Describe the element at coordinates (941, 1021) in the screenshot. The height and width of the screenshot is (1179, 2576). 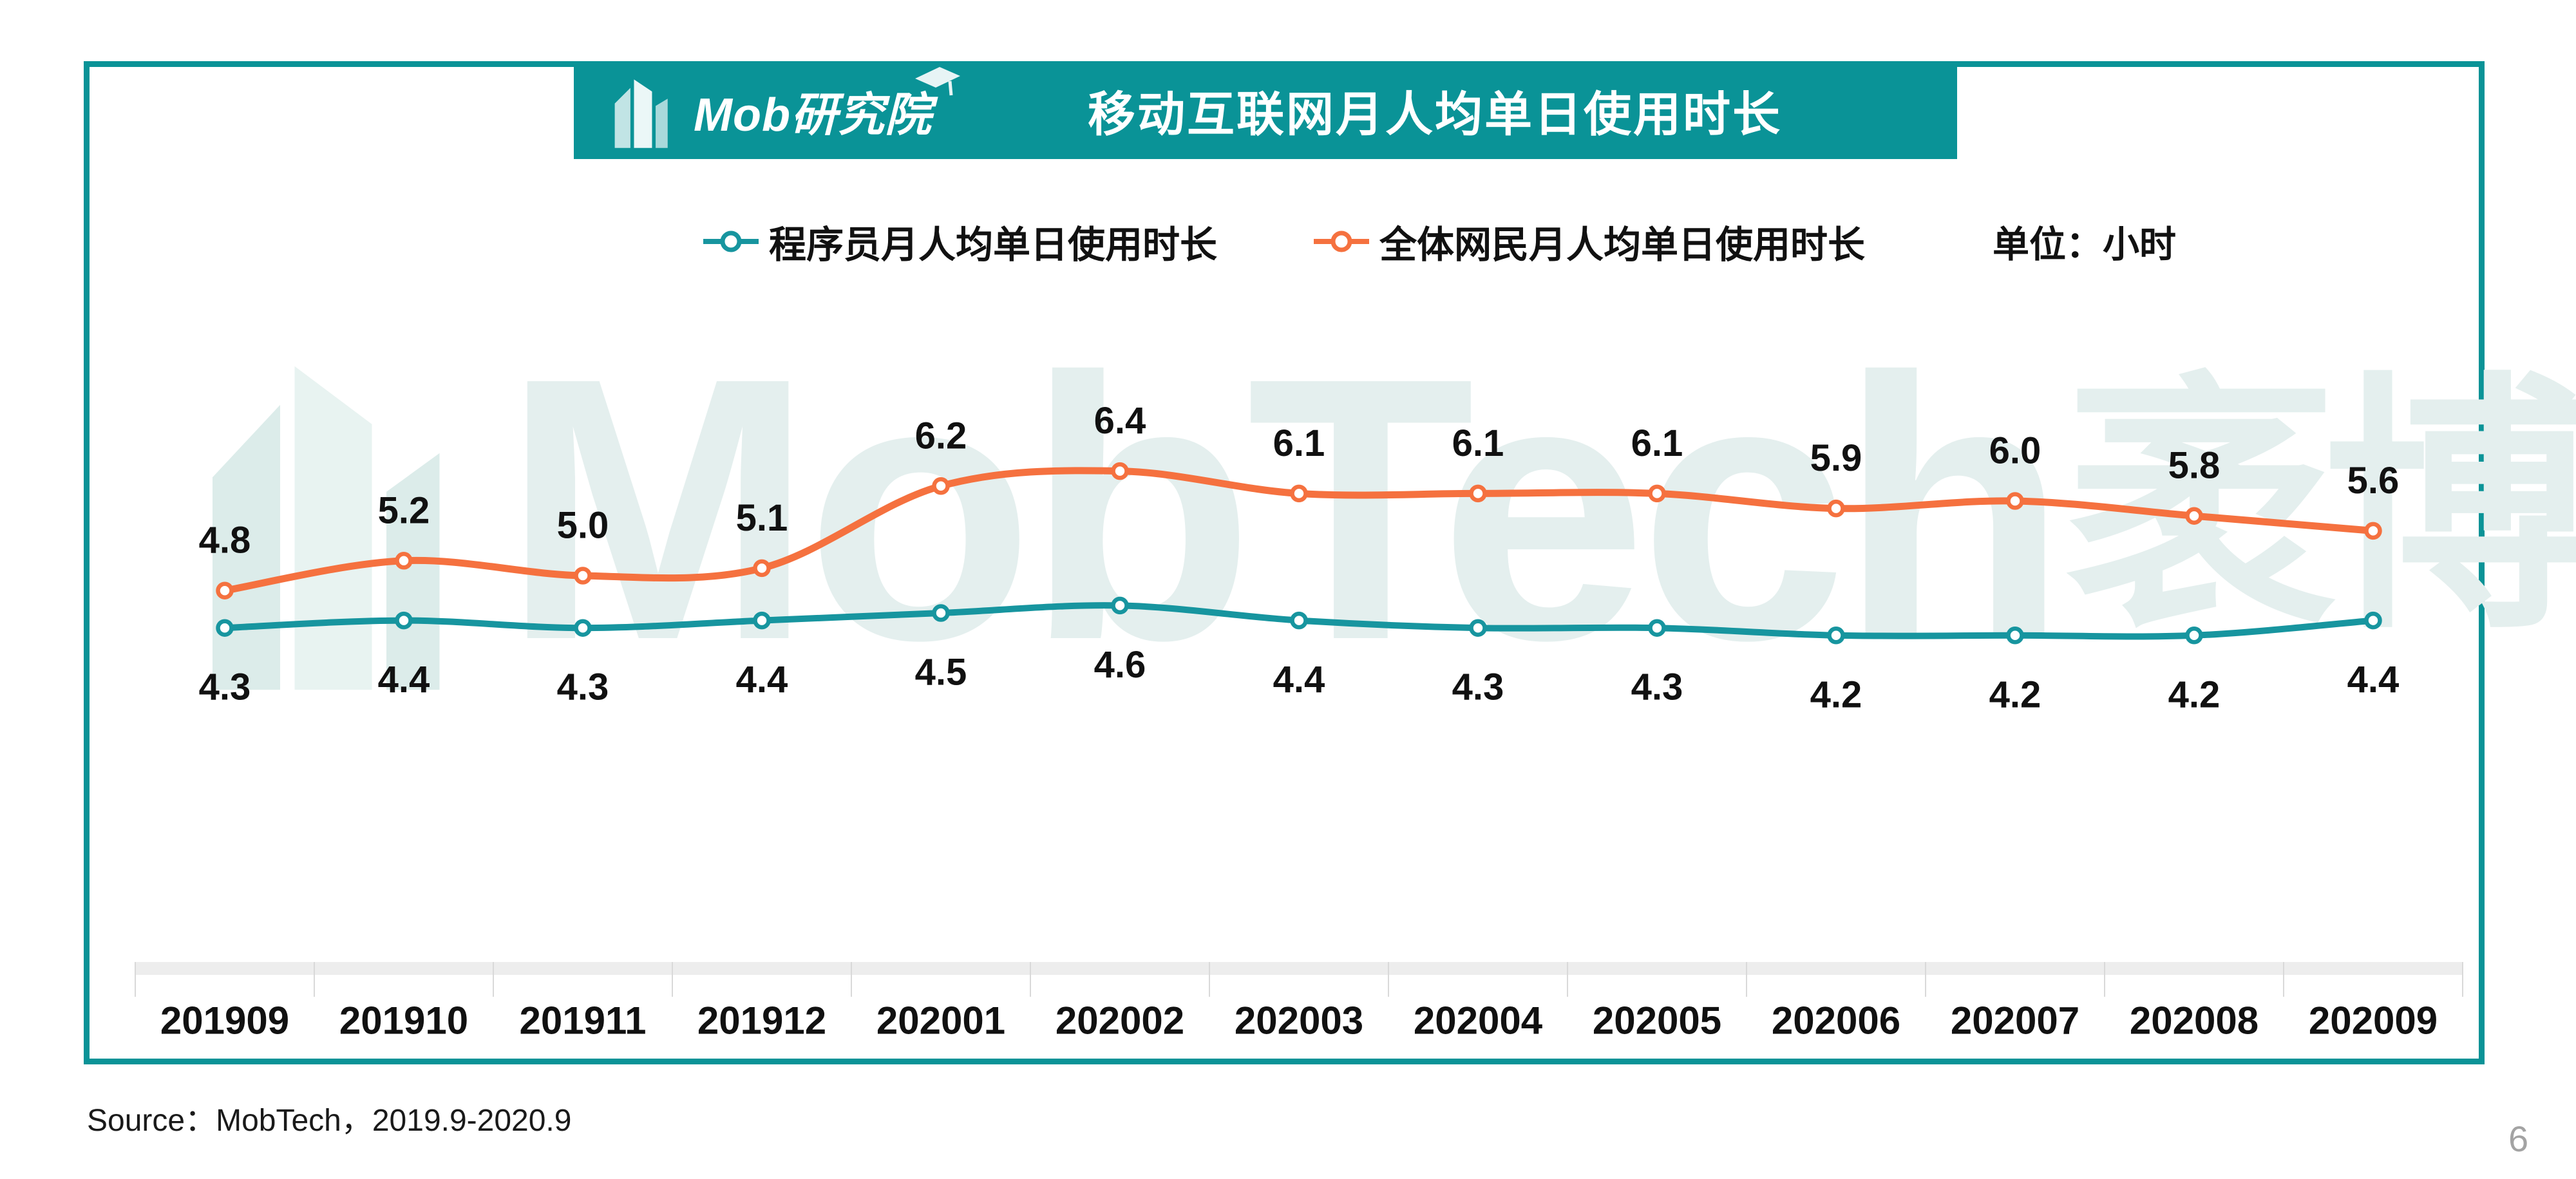
I see `x-axis-label: 202001` at that location.